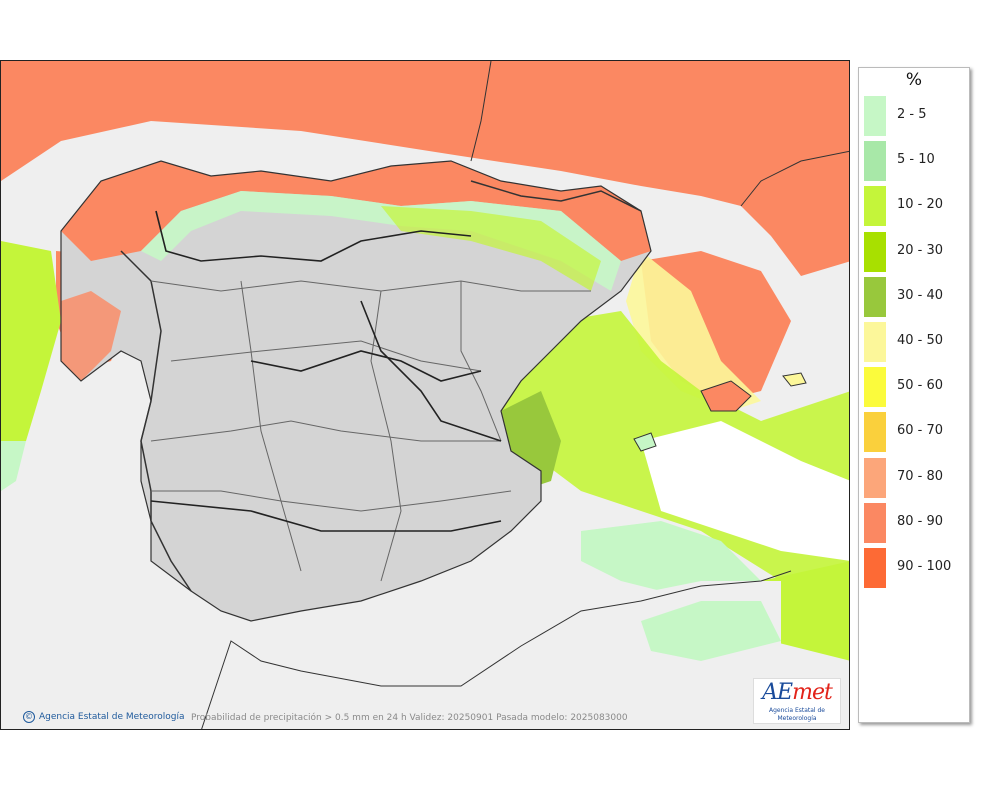 The image size is (1000, 790). I want to click on community-borders, so click(326, 371).